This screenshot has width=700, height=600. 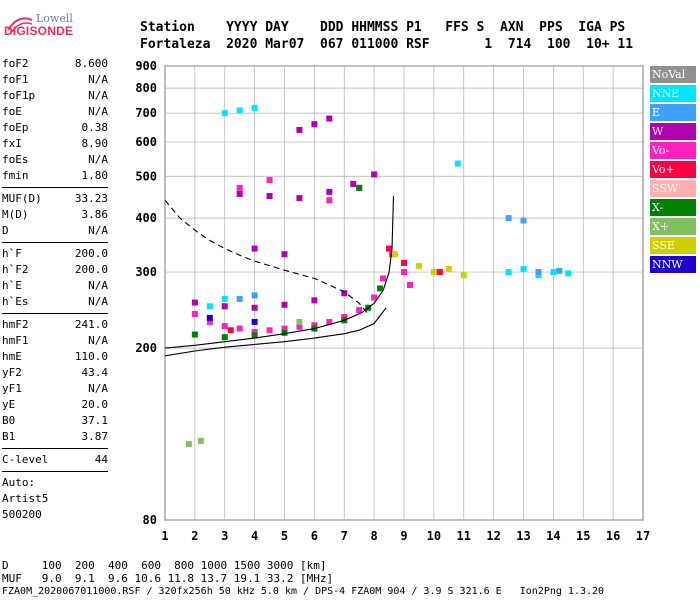 What do you see at coordinates (673, 169) in the screenshot?
I see `legend-item: Vo+` at bounding box center [673, 169].